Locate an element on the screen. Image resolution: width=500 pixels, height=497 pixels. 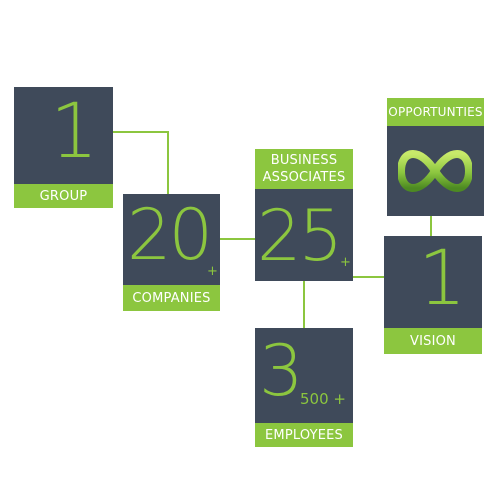
opportunities-tile: OPPORTUNTIES is located at coordinates (435, 157).